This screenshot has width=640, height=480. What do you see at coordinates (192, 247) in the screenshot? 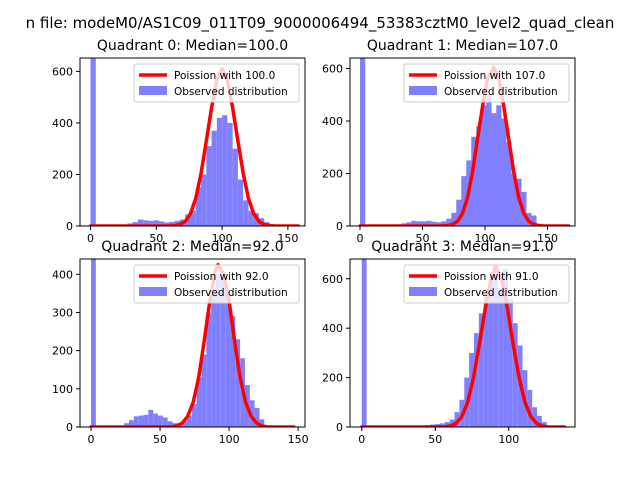
I see `subplot-title: Quadrant 2: Median=92.0` at bounding box center [192, 247].